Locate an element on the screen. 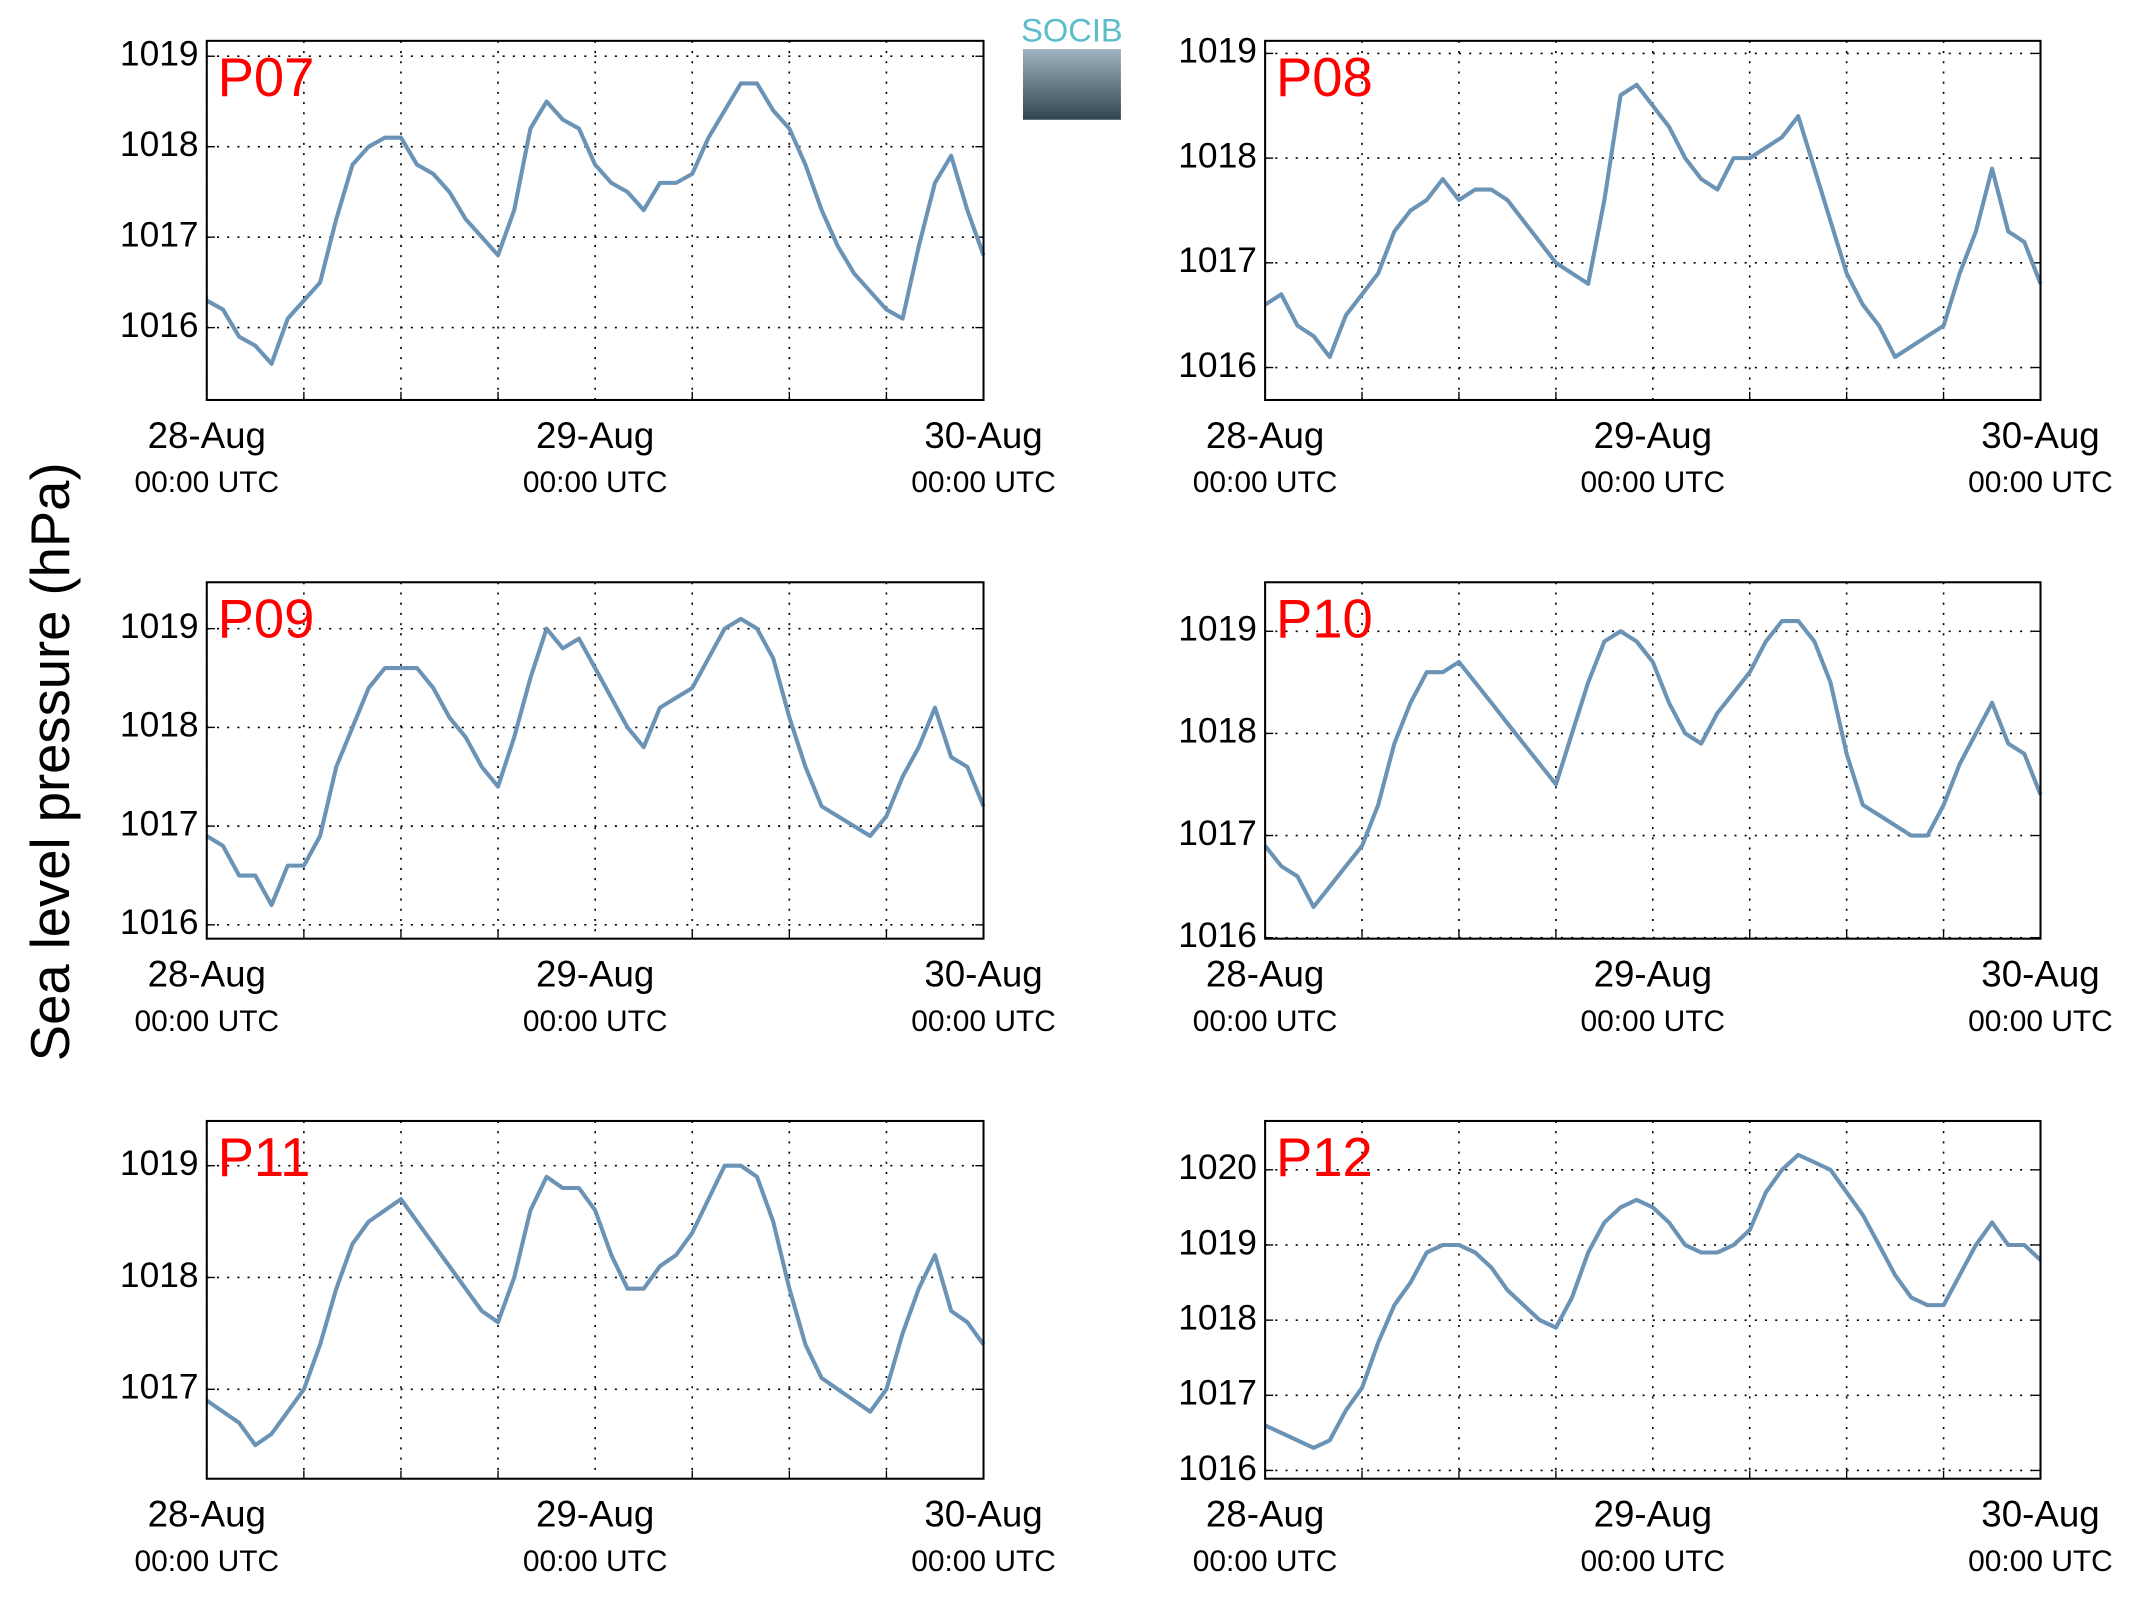 The height and width of the screenshot is (1608, 2133). panel-title: P09 is located at coordinates (266, 618).